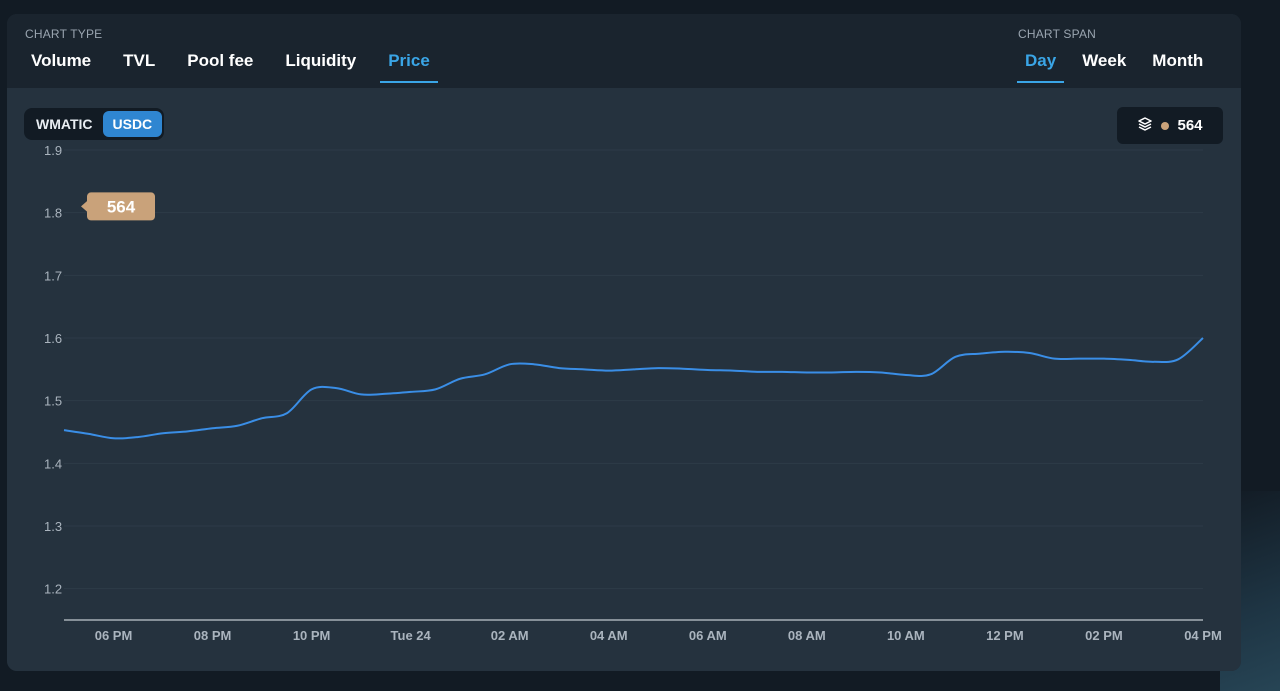 Image resolution: width=1280 pixels, height=691 pixels. What do you see at coordinates (53, 338) in the screenshot?
I see `y-tick-label: 1.6` at bounding box center [53, 338].